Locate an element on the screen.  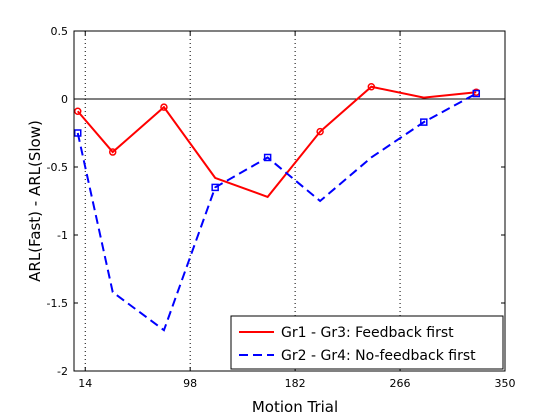
x-tick-label: 266 is located at coordinates (400, 383).